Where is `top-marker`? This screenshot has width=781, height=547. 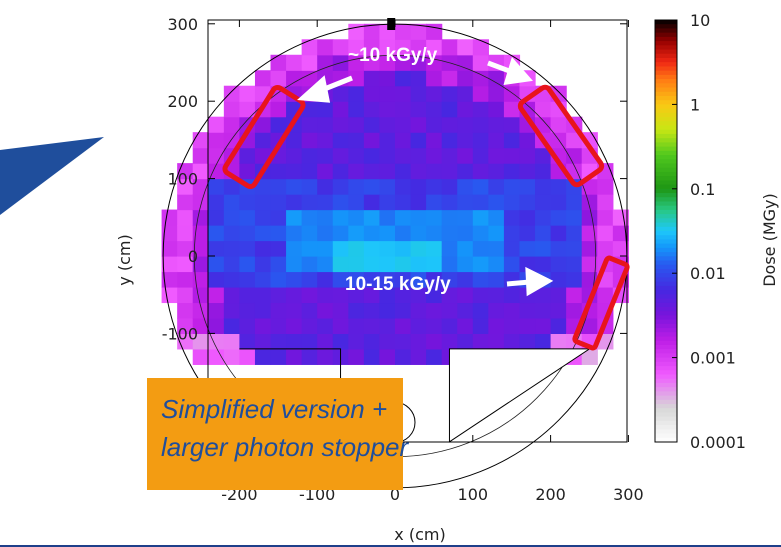 top-marker is located at coordinates (391, 24).